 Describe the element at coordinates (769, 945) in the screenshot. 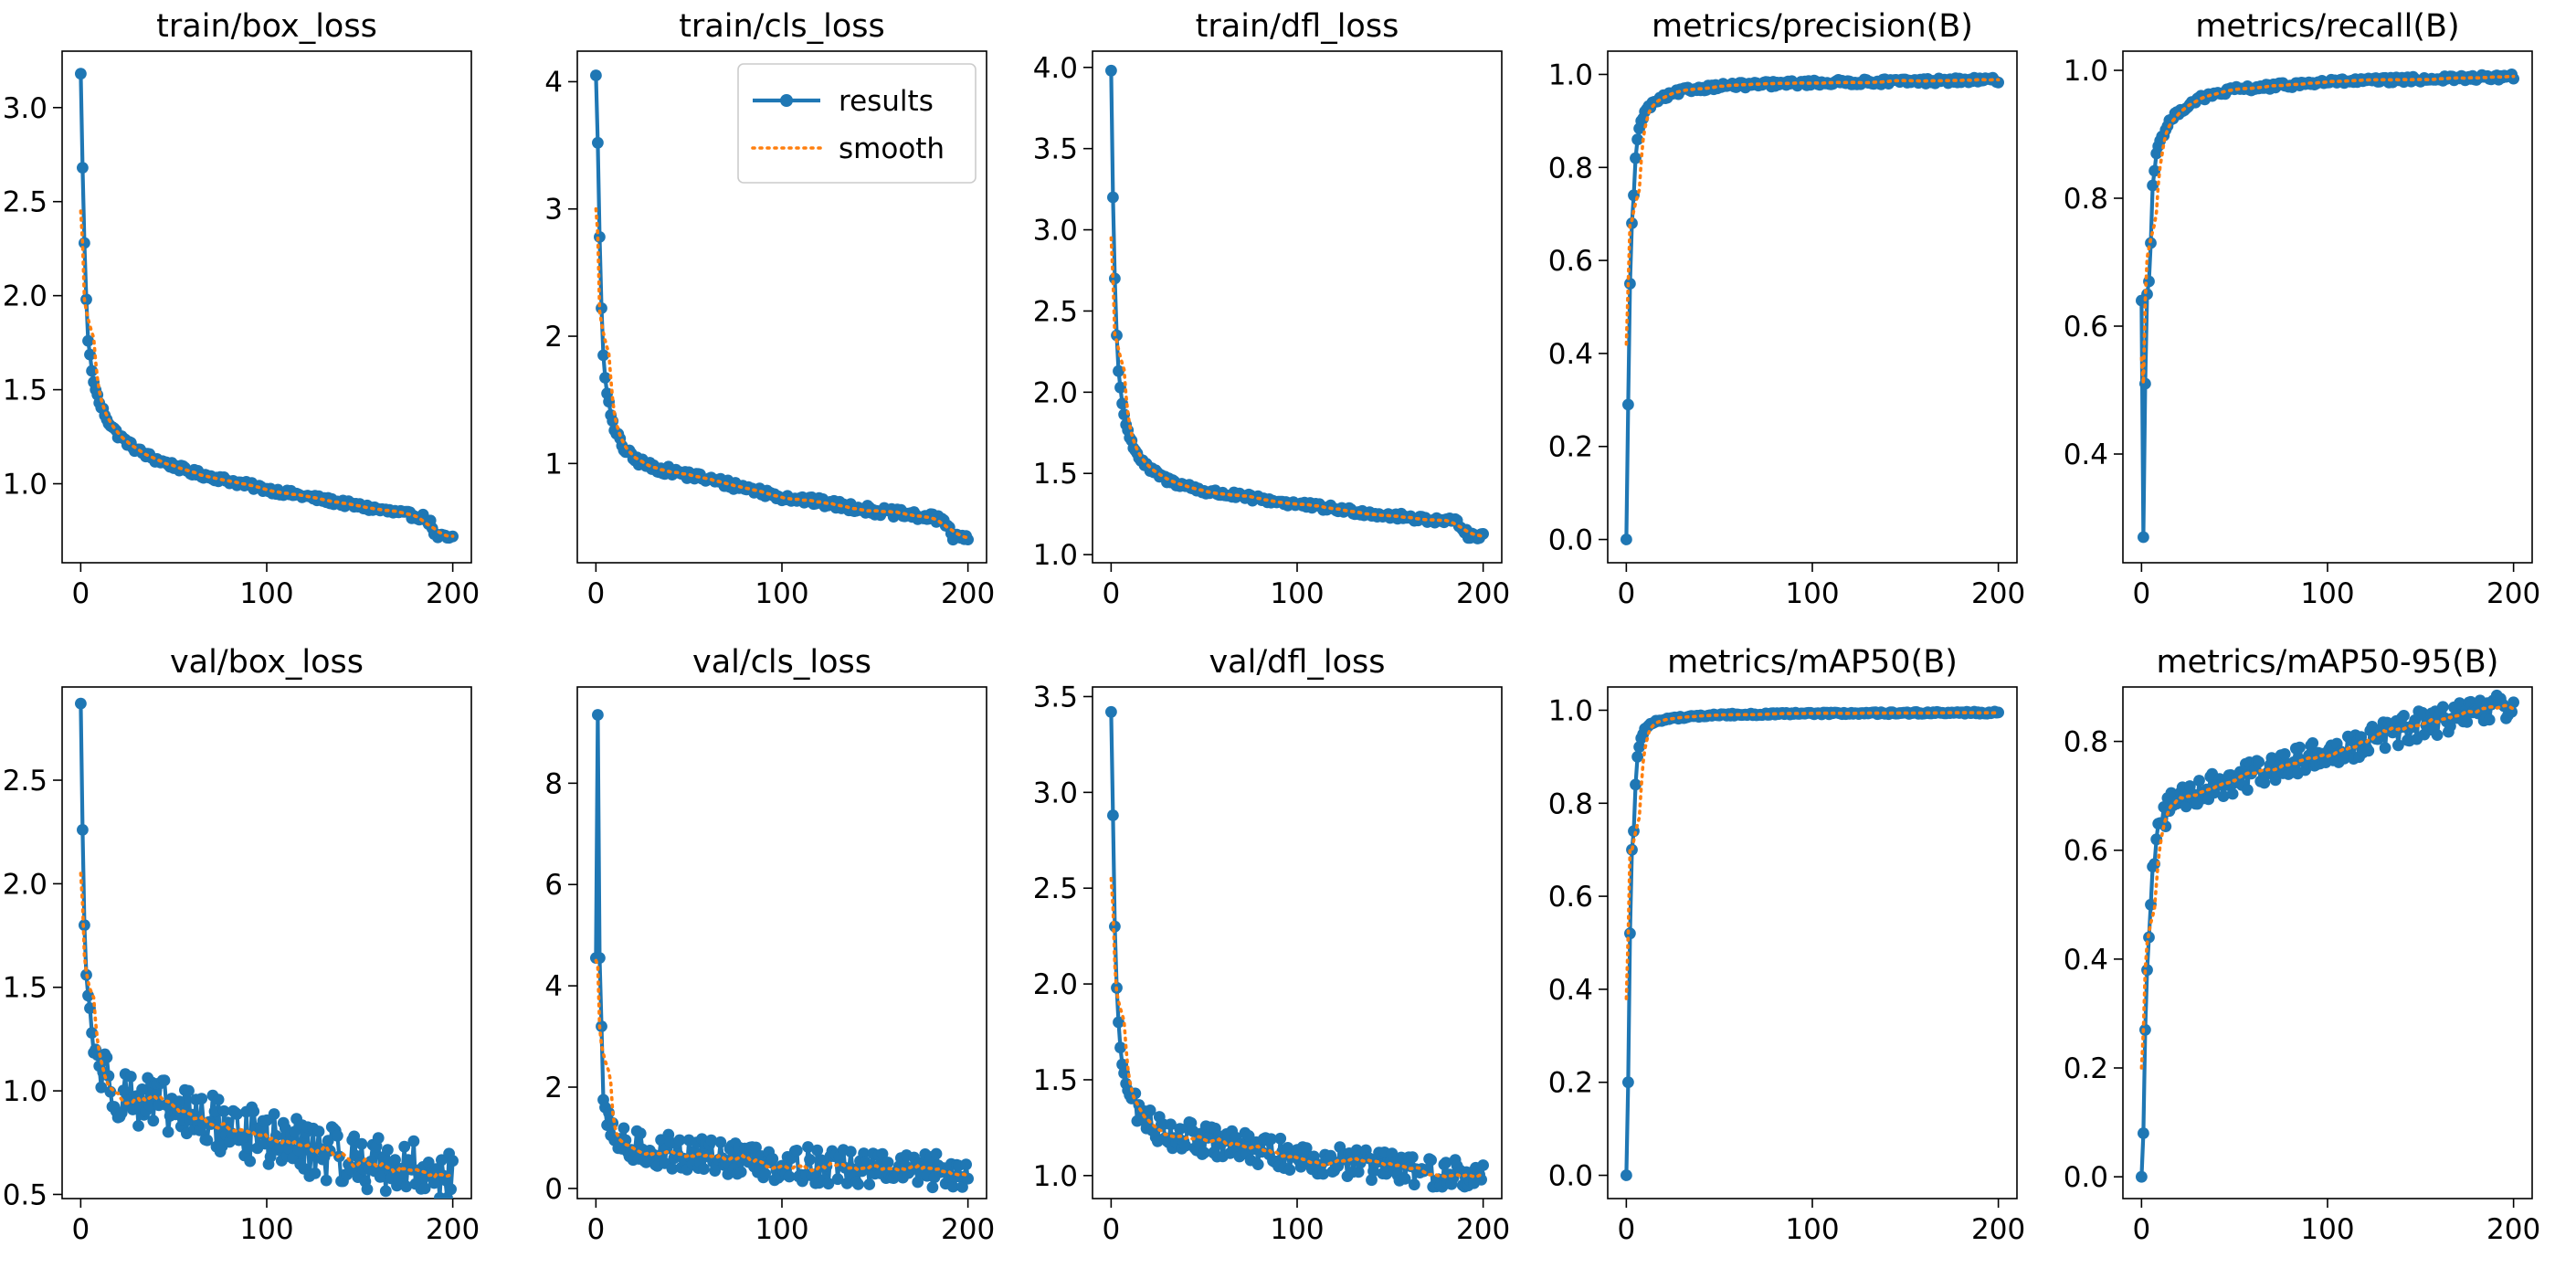

I see `subplot: val/cls_loss 0 100 200 0 2 4 6 8` at that location.